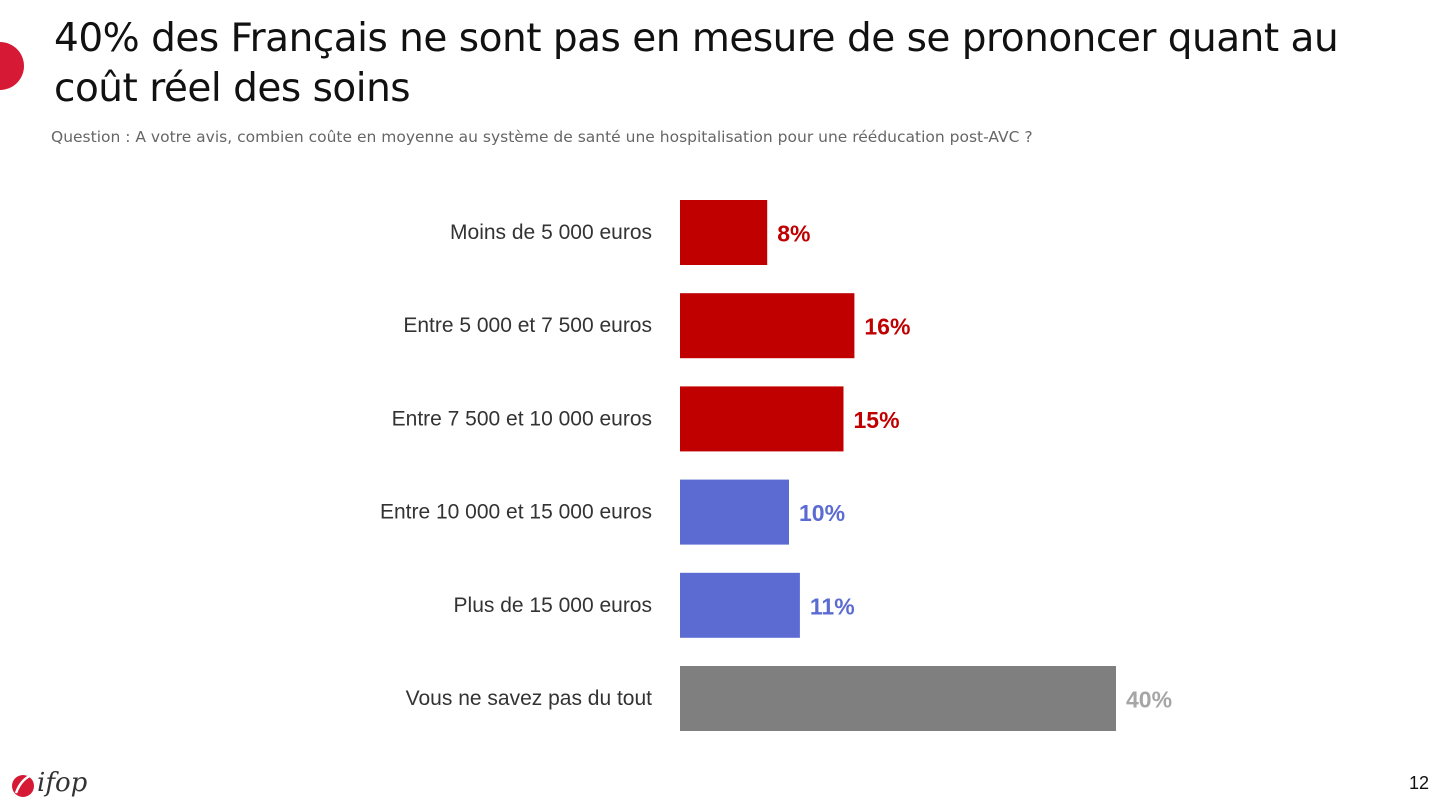  I want to click on ifop-logo-icon: ifop, so click(50, 783).